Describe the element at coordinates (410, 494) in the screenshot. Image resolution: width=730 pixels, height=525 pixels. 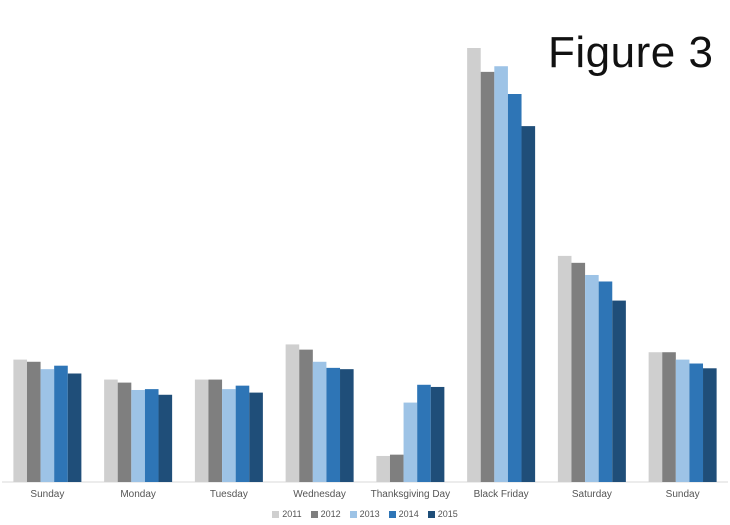
I see `x-tick-label: Thanksgiving Day` at that location.